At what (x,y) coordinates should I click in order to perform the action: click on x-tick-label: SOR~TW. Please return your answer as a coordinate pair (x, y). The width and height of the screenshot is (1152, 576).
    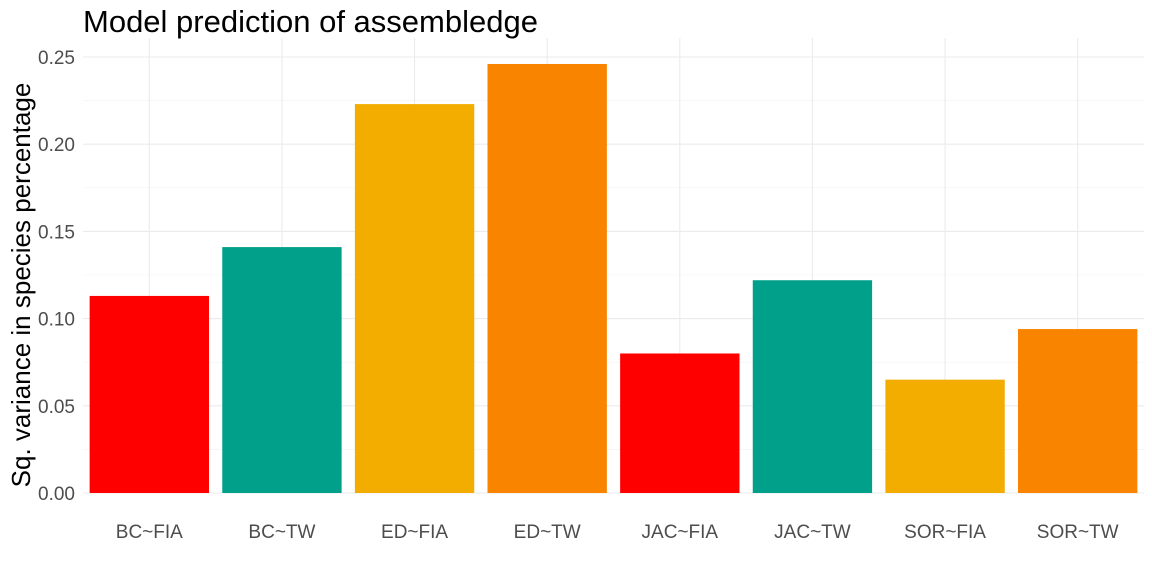
    Looking at the image, I should click on (1078, 532).